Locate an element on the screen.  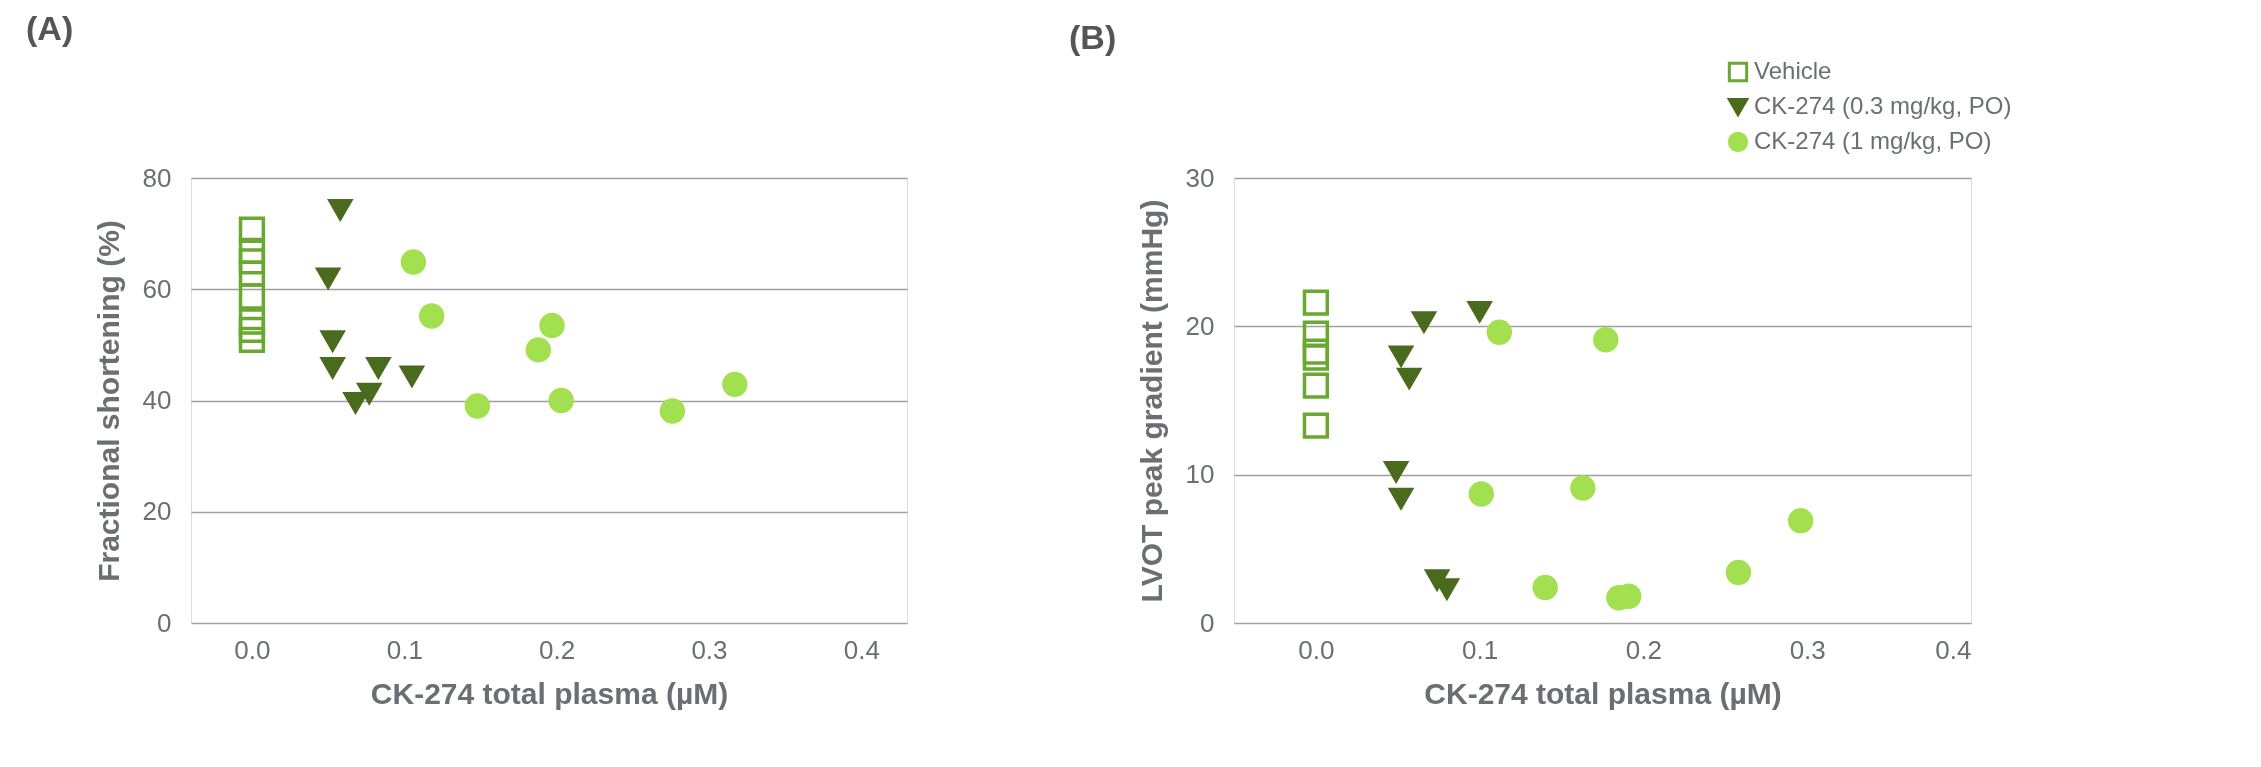
y-tick-label: 80 is located at coordinates (157, 177).